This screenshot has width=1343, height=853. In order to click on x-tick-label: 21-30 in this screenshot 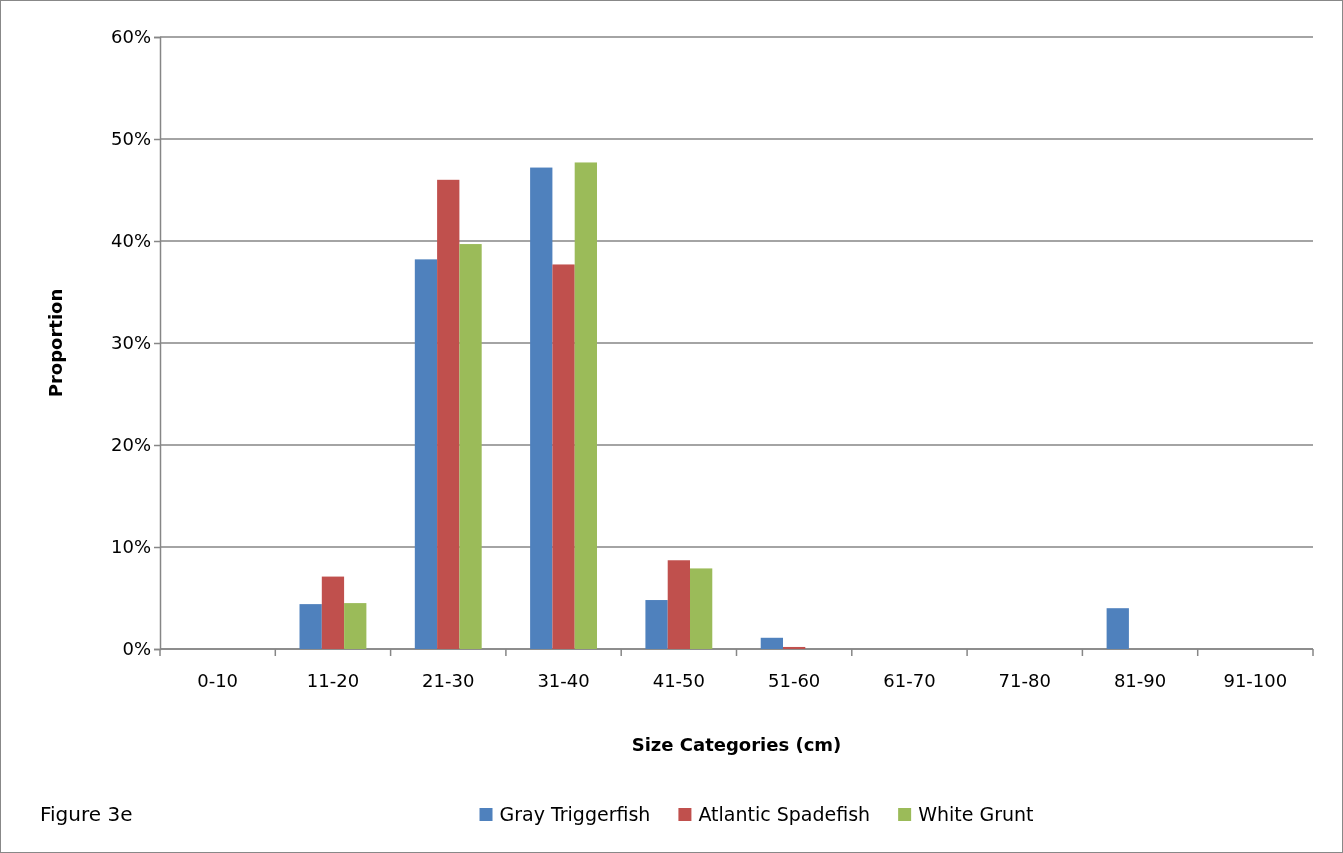, I will do `click(448, 680)`.